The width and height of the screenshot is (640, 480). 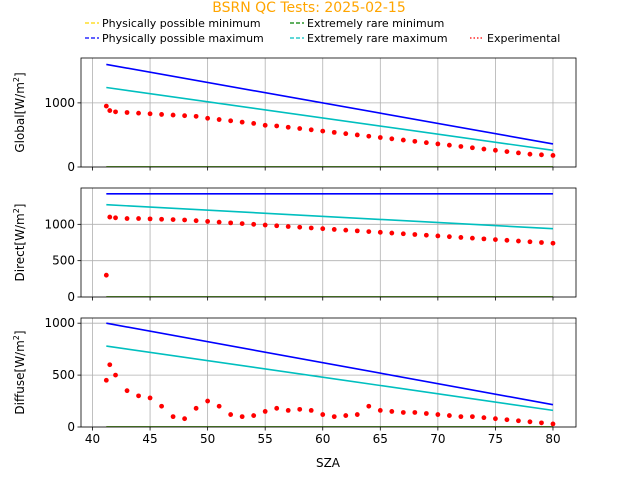 I want to click on legend-entry: Extremely rare minimum, so click(x=367, y=23).